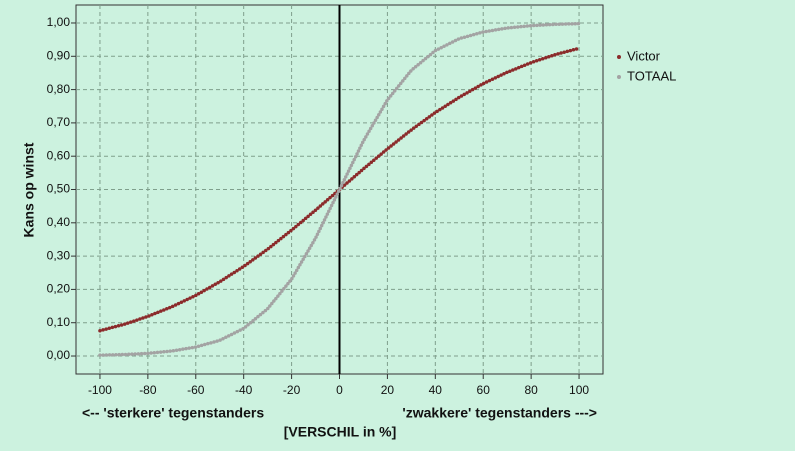  What do you see at coordinates (651, 75) in the screenshot?
I see `legend-label: TOTAAL` at bounding box center [651, 75].